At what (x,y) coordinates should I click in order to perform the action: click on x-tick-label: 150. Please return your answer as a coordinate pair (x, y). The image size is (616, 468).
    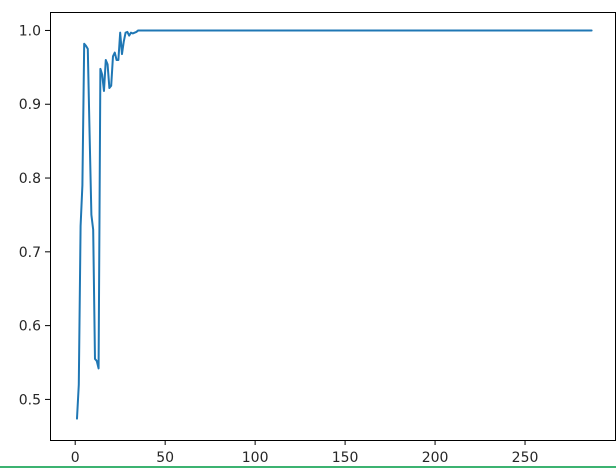
    Looking at the image, I should click on (345, 458).